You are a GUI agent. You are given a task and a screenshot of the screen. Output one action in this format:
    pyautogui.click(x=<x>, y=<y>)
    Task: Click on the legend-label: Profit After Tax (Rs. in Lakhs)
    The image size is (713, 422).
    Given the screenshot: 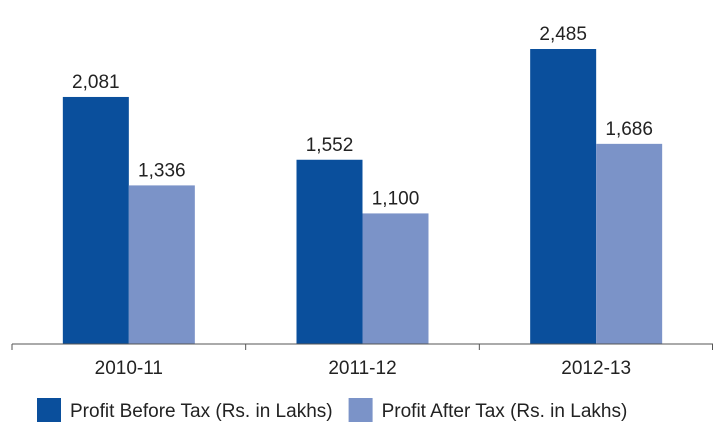 What is the action you would take?
    pyautogui.click(x=505, y=411)
    